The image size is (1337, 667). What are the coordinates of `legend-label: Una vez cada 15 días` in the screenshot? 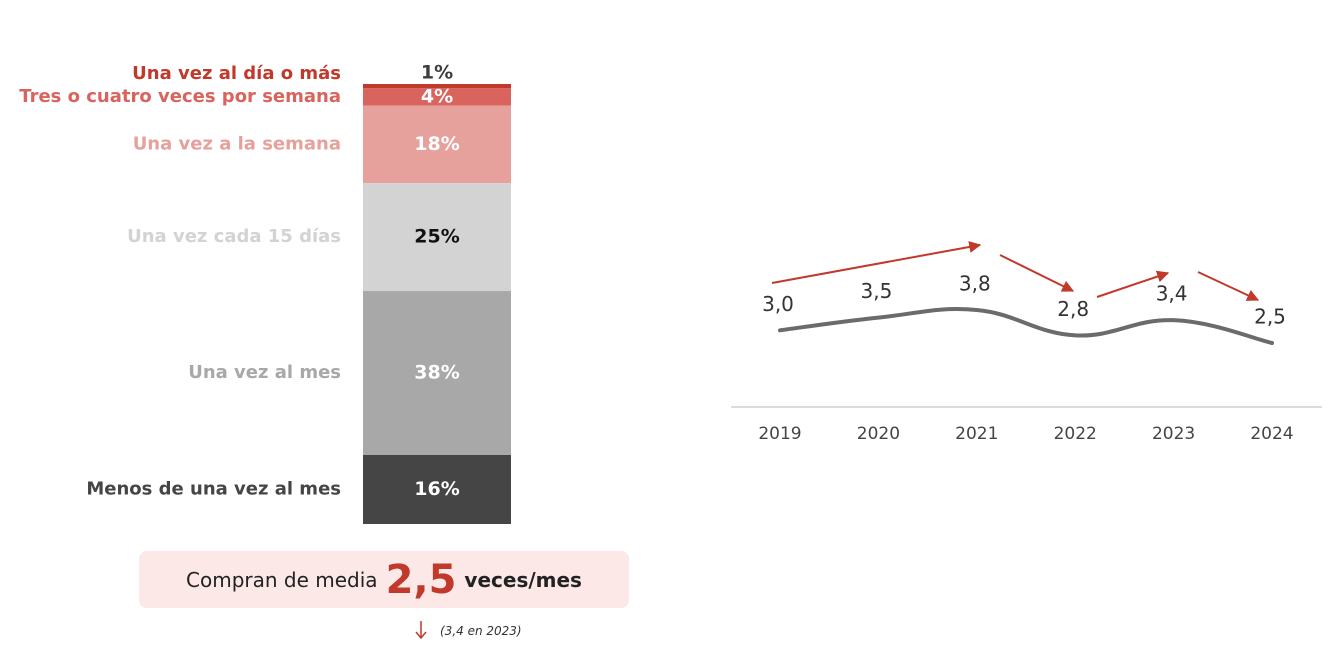 It's located at (234, 236).